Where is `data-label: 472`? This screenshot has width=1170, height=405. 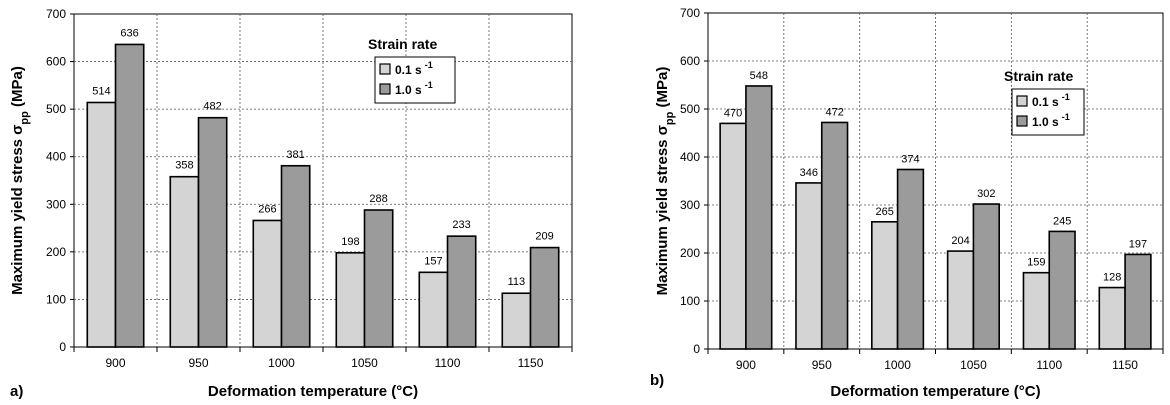
data-label: 472 is located at coordinates (834, 112).